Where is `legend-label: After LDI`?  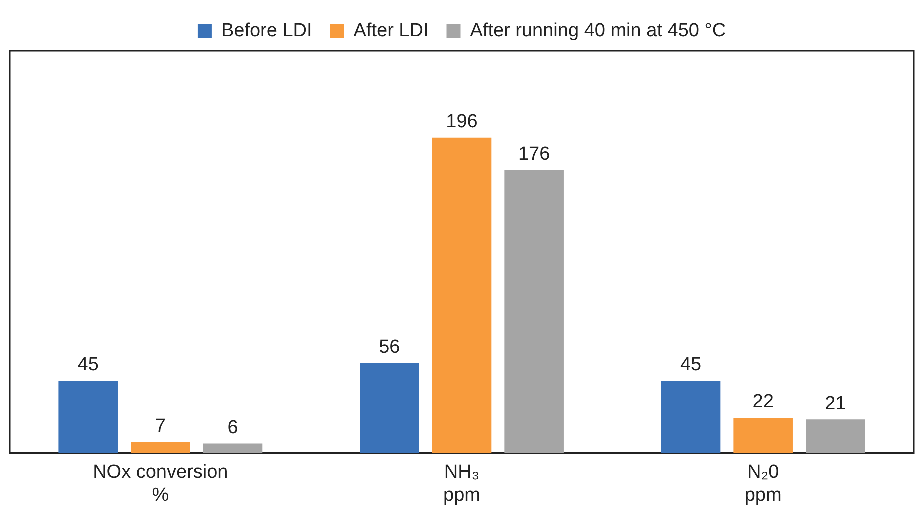
legend-label: After LDI is located at coordinates (391, 31).